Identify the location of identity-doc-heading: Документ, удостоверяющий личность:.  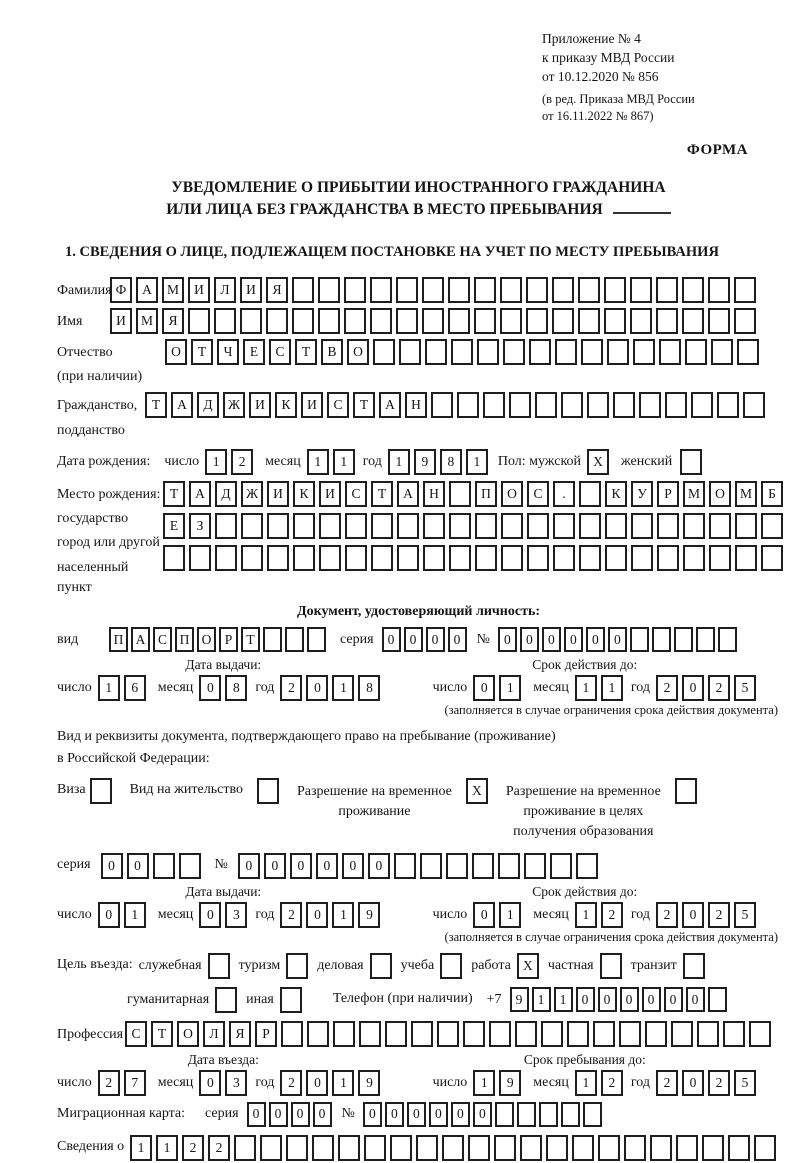
(418, 612).